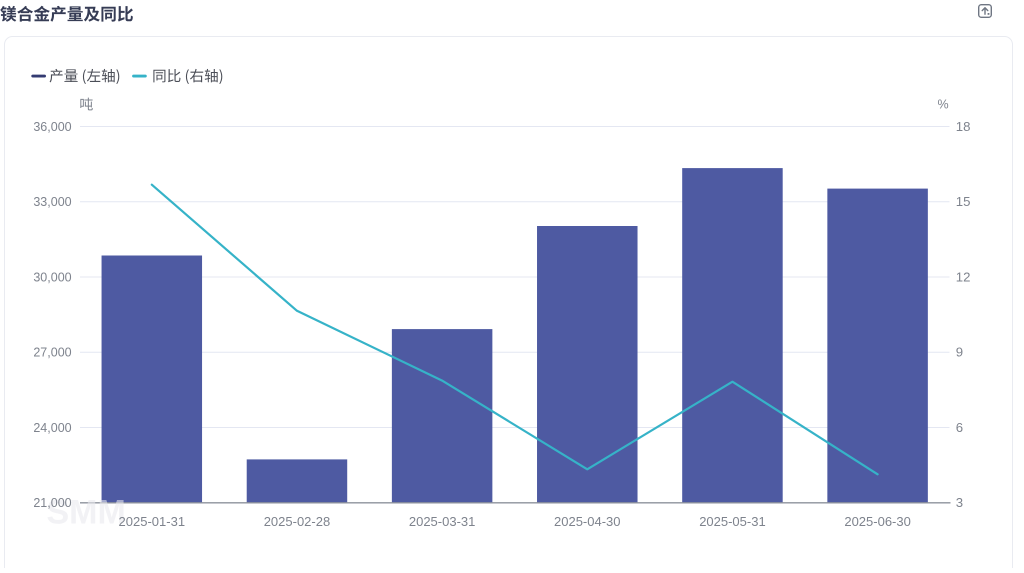  What do you see at coordinates (963, 276) in the screenshot?
I see `svg-text: 12` at bounding box center [963, 276].